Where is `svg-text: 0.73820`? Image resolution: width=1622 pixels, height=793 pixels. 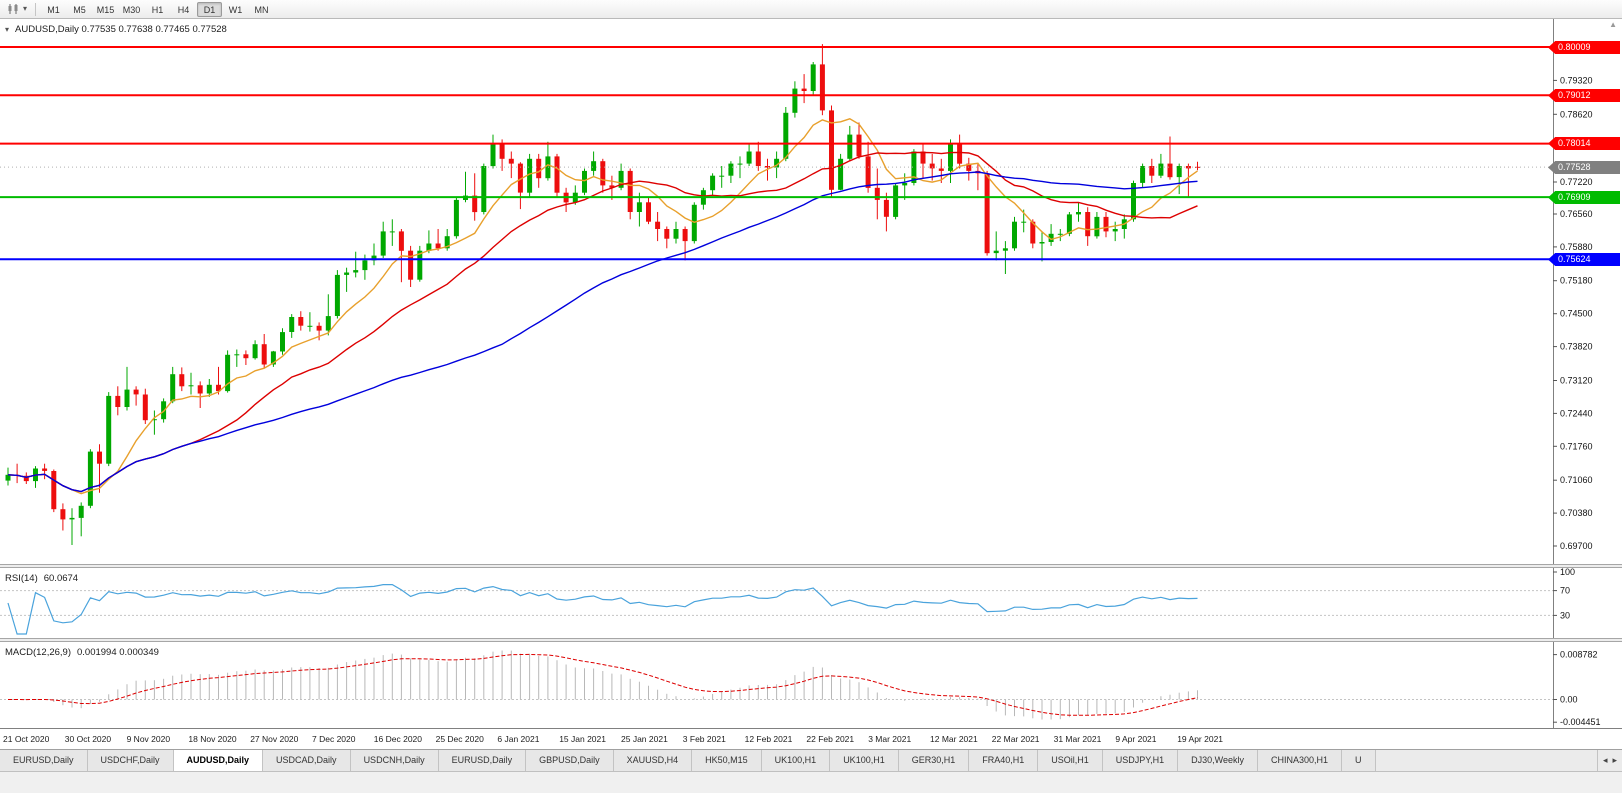 svg-text: 0.73820 is located at coordinates (1576, 347).